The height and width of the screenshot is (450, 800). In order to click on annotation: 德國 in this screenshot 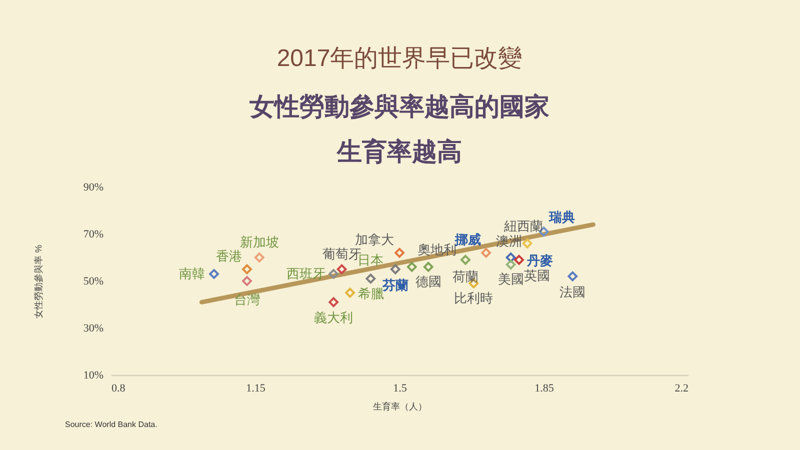, I will do `click(428, 281)`.